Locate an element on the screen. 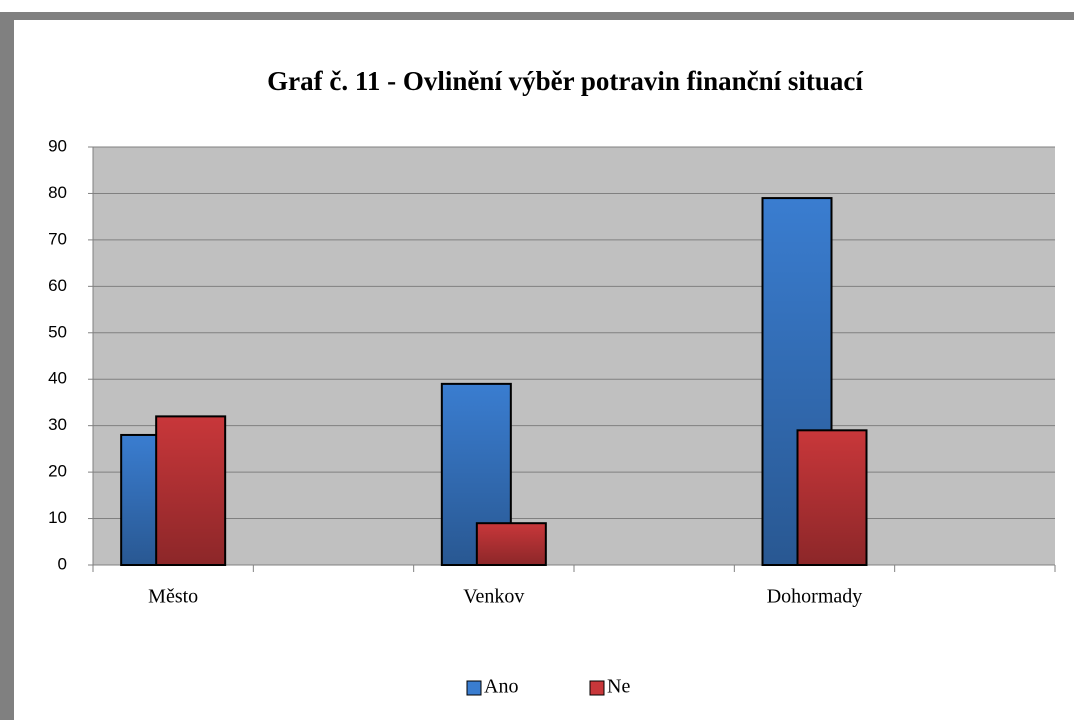 Image resolution: width=1074 pixels, height=720 pixels. y-tick-label: 10 is located at coordinates (57, 517).